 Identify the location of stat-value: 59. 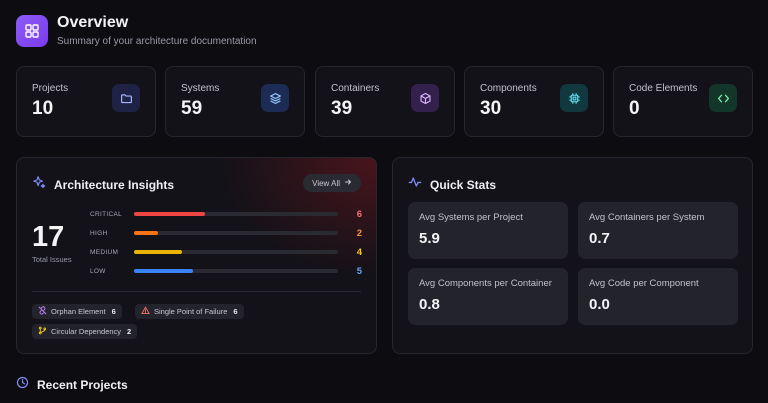
(192, 108).